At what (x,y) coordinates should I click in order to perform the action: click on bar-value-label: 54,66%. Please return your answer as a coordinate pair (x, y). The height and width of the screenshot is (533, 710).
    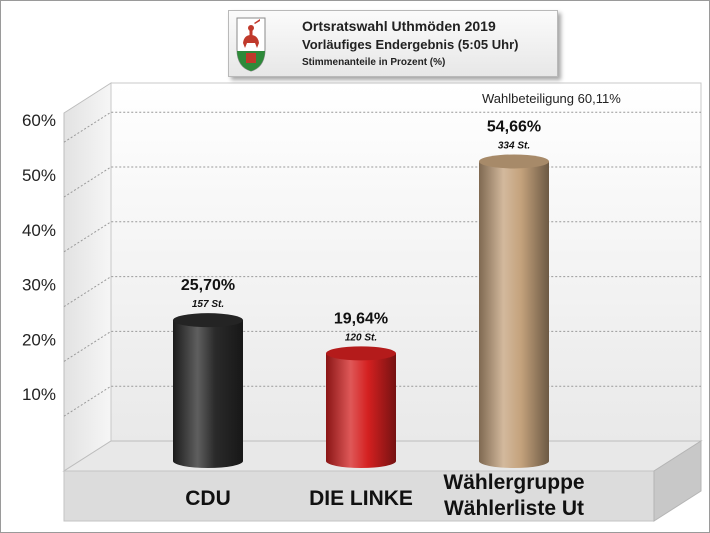
    Looking at the image, I should click on (514, 126).